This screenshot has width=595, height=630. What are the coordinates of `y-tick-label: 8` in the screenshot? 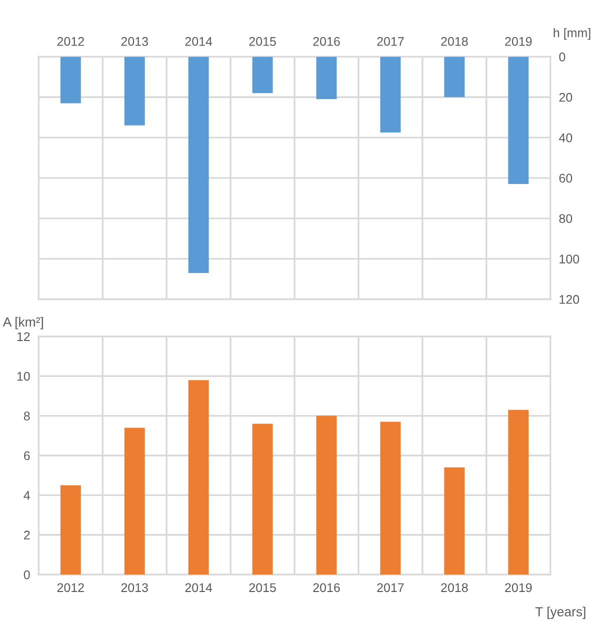 It's located at (27, 416).